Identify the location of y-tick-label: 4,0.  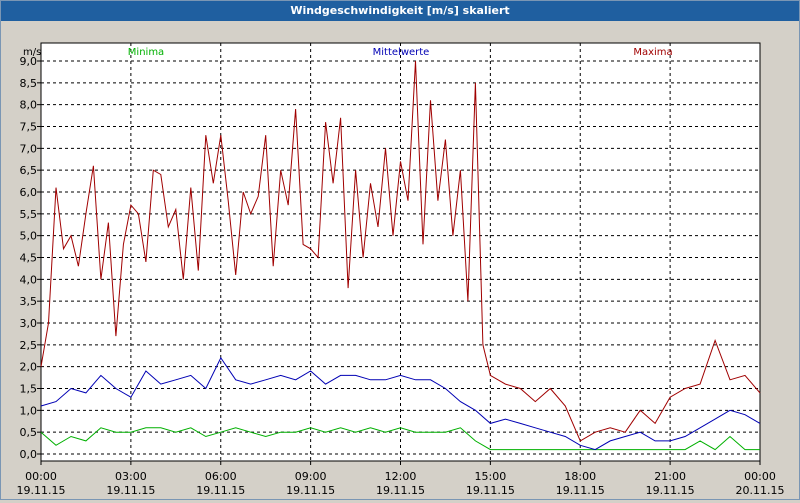
(29, 279).